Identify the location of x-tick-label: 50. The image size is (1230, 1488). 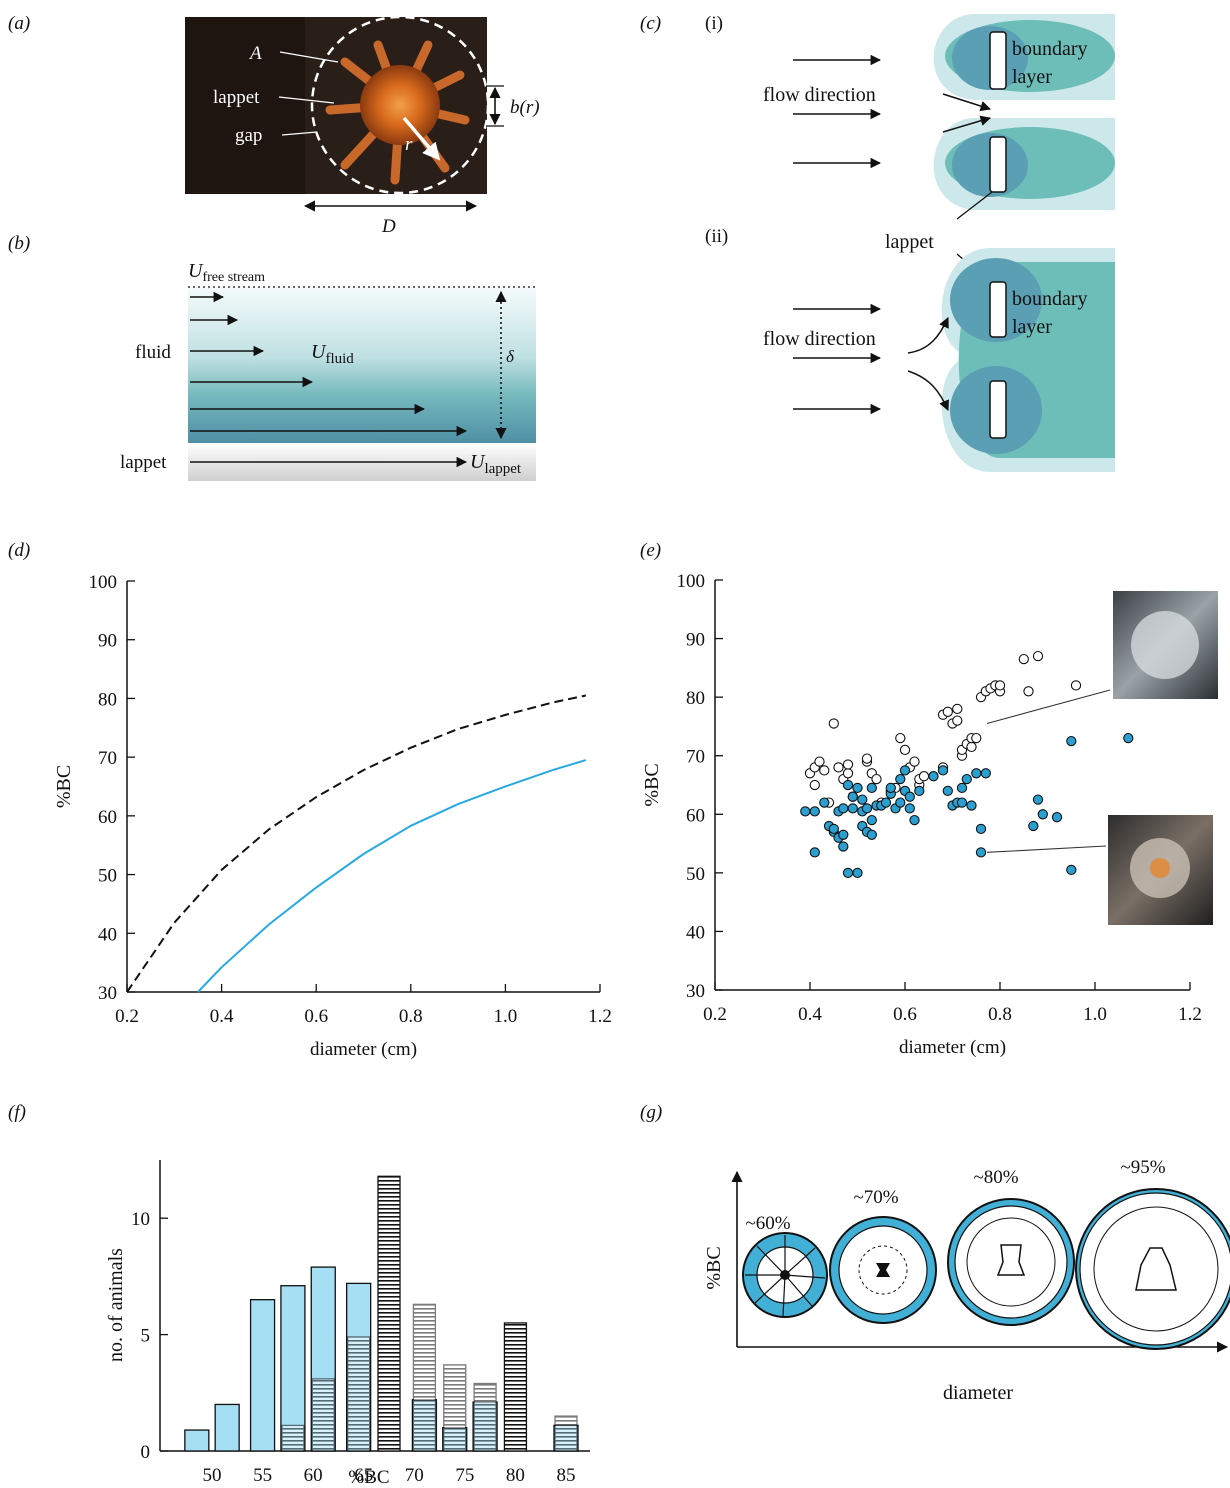
(212, 1475).